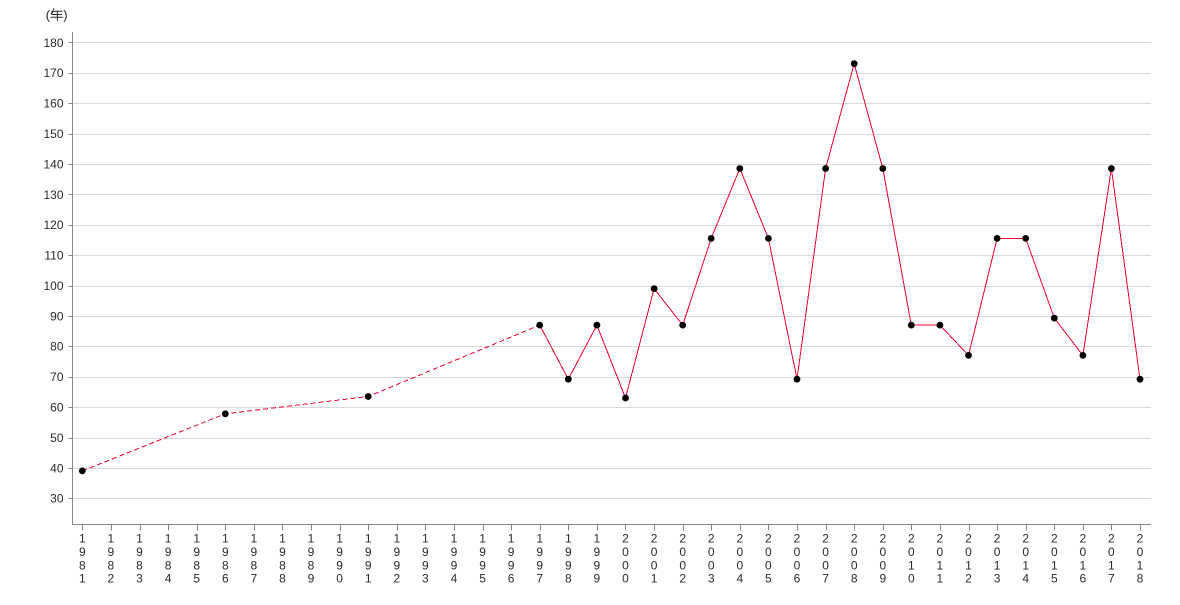 The width and height of the screenshot is (1180, 605). I want to click on svg-text: 120, so click(53, 225).